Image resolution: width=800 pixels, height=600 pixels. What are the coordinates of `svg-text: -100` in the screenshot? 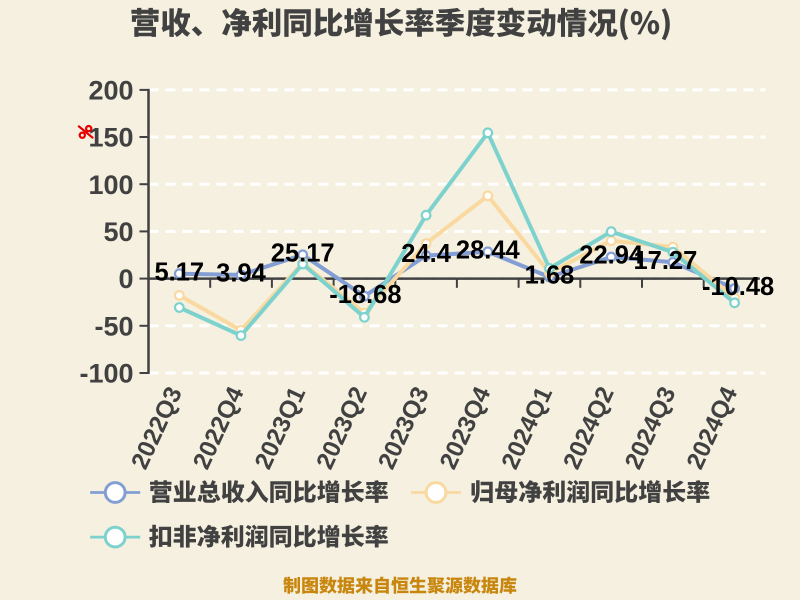 It's located at (106, 374).